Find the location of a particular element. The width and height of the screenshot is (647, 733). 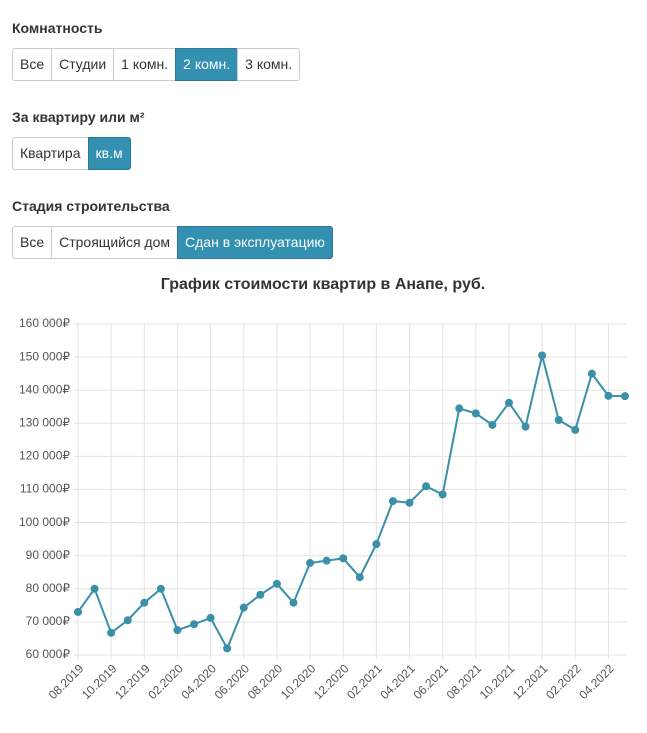

y-tick-label: 160 000₽ is located at coordinates (44, 323).